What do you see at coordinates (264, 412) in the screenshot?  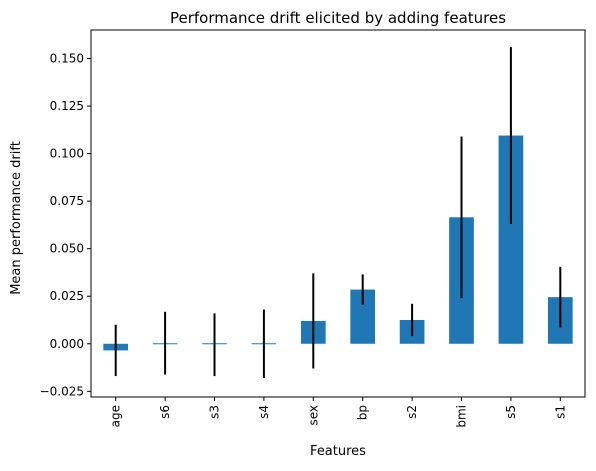 I see `x-tick-label-s4: s4` at bounding box center [264, 412].